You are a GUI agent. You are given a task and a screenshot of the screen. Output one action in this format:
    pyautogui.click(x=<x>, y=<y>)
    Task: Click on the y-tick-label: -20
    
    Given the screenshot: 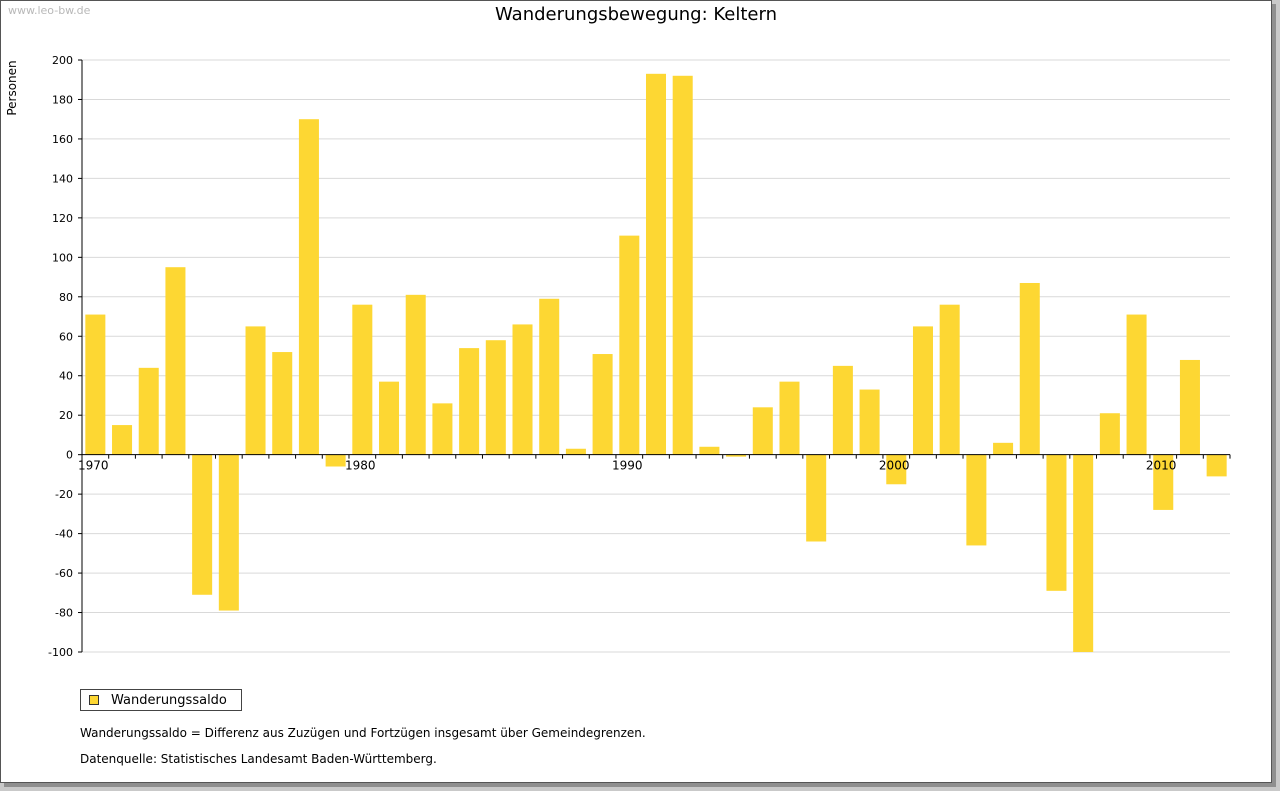 What is the action you would take?
    pyautogui.click(x=64, y=494)
    